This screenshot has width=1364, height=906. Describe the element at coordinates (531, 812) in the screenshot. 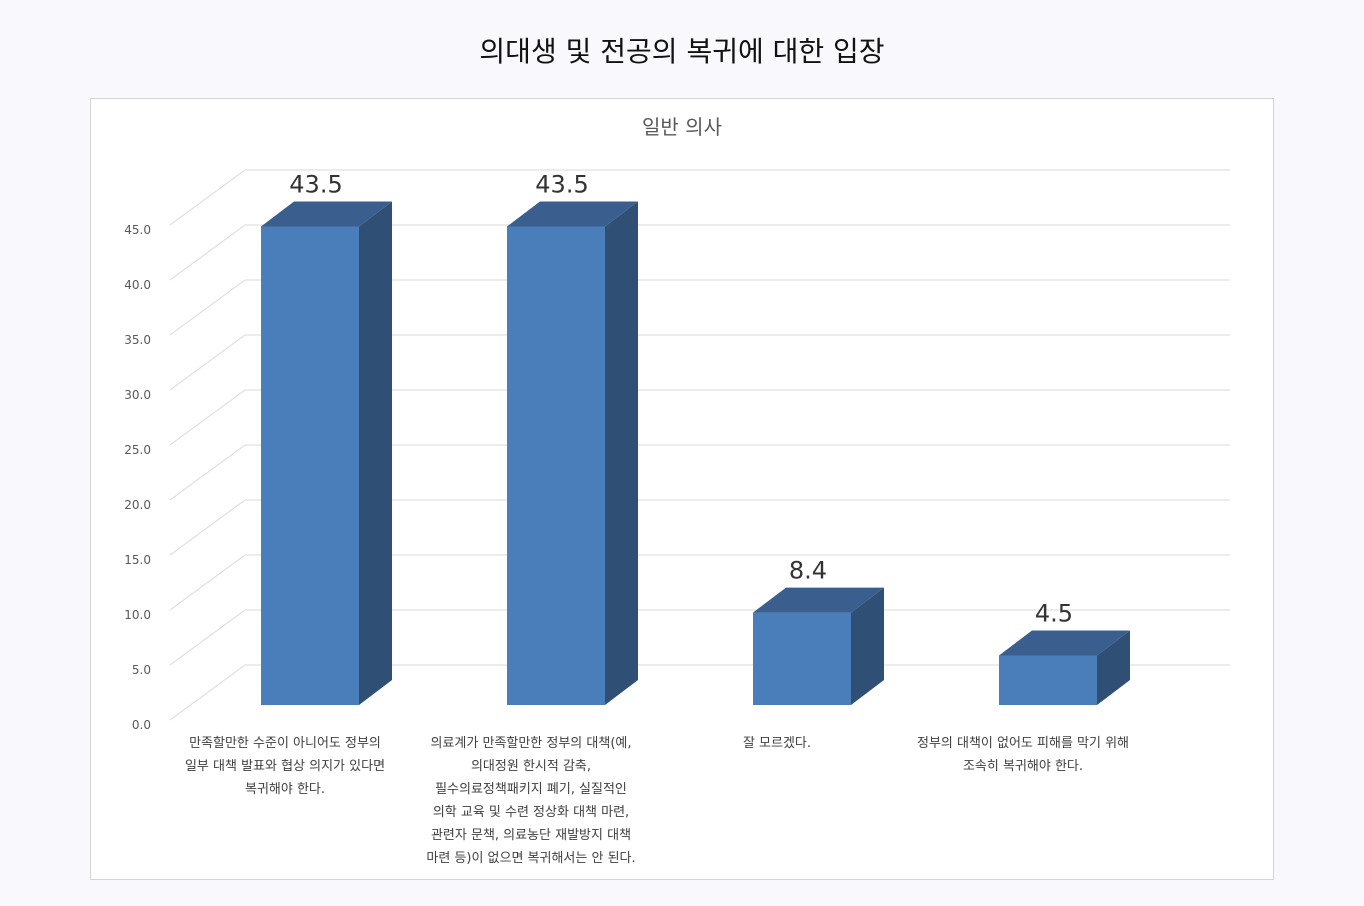

I see `category-label-line: 의학 교육 및 수련 정상화 대책 마련,` at that location.